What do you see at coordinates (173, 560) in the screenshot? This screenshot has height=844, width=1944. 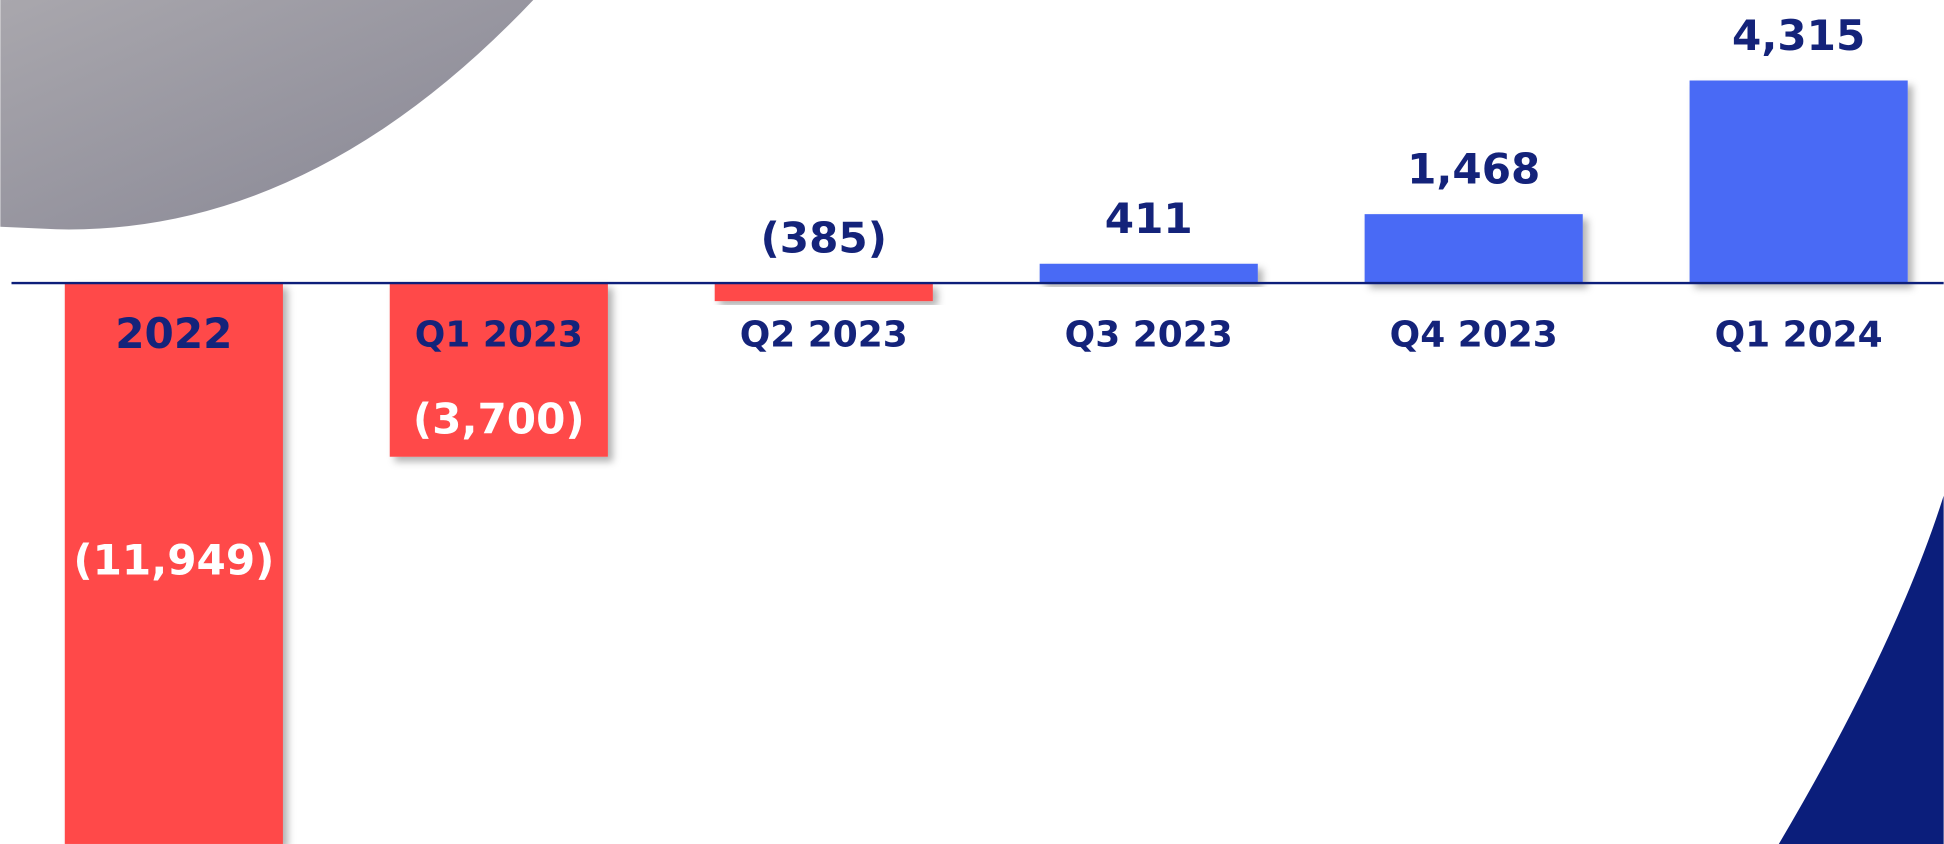 I see `value-label: (11,949)` at bounding box center [173, 560].